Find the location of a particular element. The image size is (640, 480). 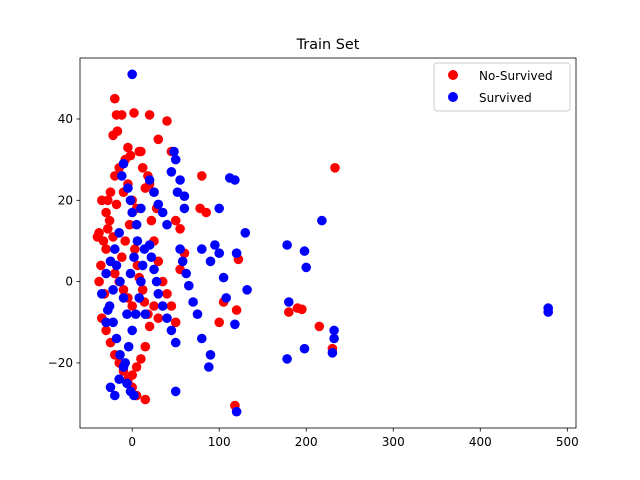

legend-box is located at coordinates (502, 87).